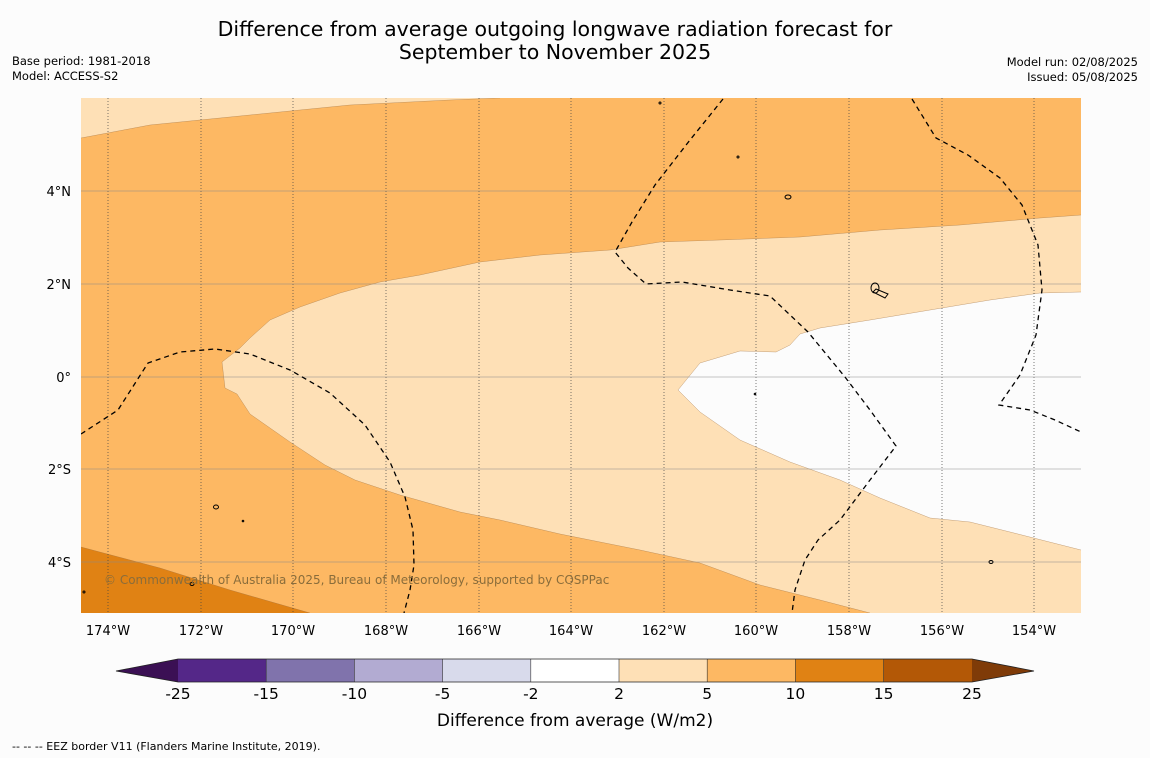 This screenshot has width=1150, height=758. What do you see at coordinates (386, 631) in the screenshot?
I see `lon-label: 168°W` at bounding box center [386, 631].